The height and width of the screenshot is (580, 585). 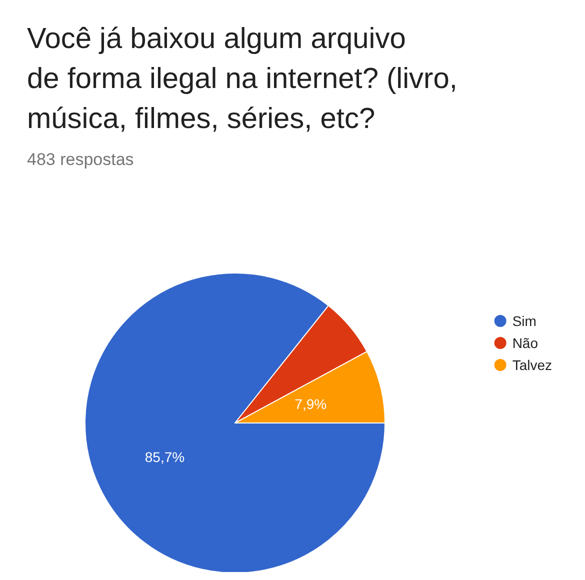 What do you see at coordinates (164, 456) in the screenshot?
I see `data-label: 85,7%` at bounding box center [164, 456].